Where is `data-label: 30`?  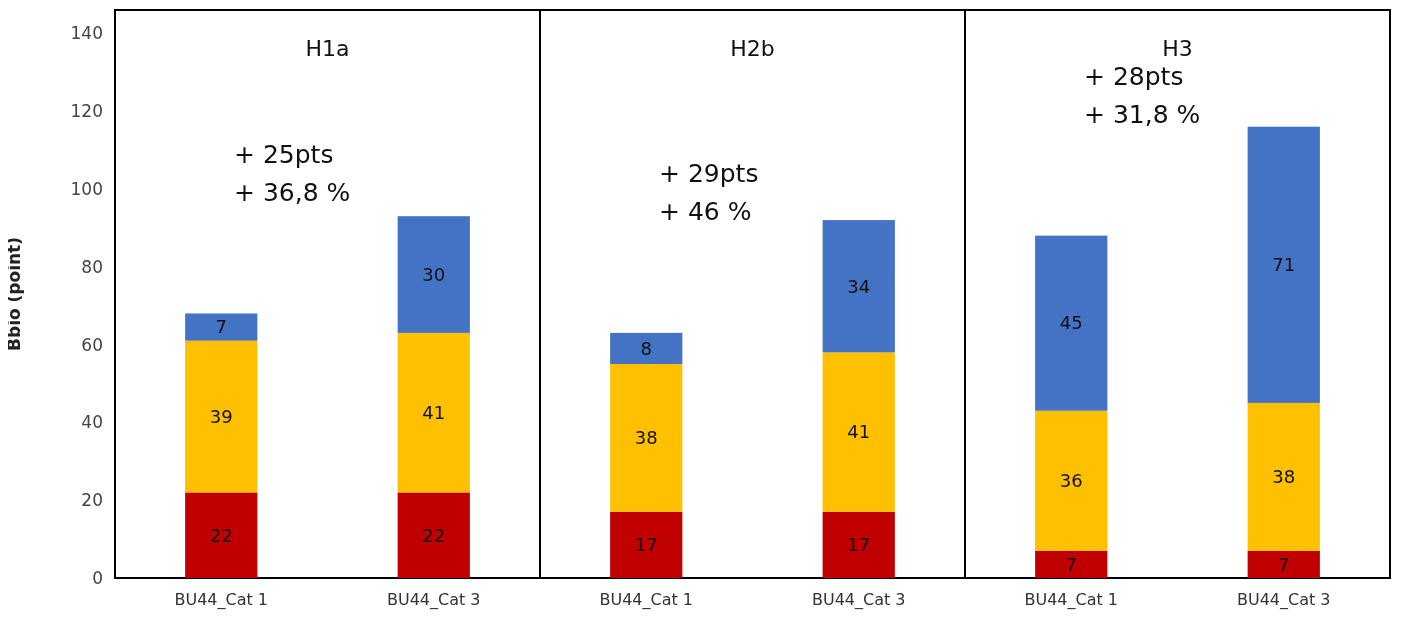 data-label: 30 is located at coordinates (434, 274).